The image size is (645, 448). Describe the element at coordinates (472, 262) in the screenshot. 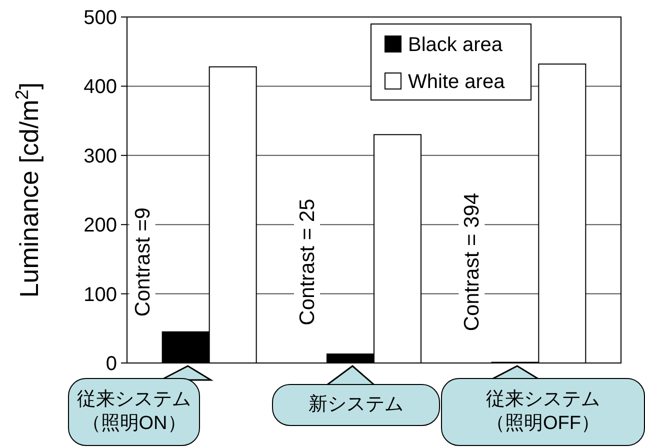

I see `annotation: Contrast = 394` at that location.